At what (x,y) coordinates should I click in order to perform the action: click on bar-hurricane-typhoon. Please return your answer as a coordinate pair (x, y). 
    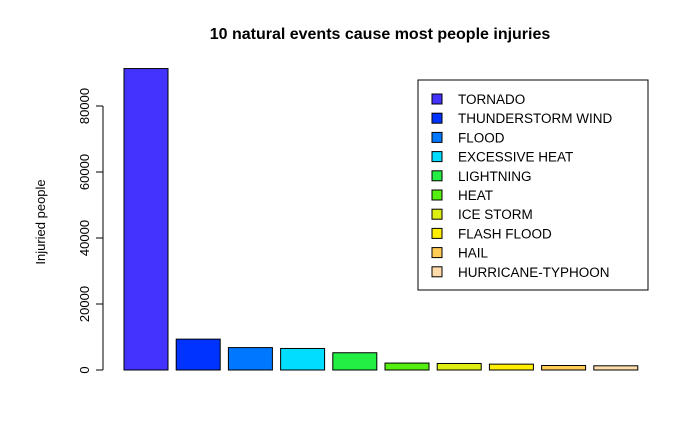
    Looking at the image, I should click on (616, 368).